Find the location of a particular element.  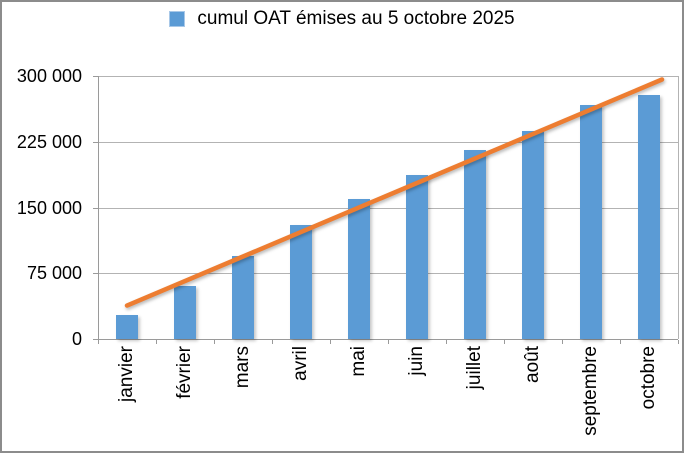

x-axis-label-juin: juin is located at coordinates (416, 361).